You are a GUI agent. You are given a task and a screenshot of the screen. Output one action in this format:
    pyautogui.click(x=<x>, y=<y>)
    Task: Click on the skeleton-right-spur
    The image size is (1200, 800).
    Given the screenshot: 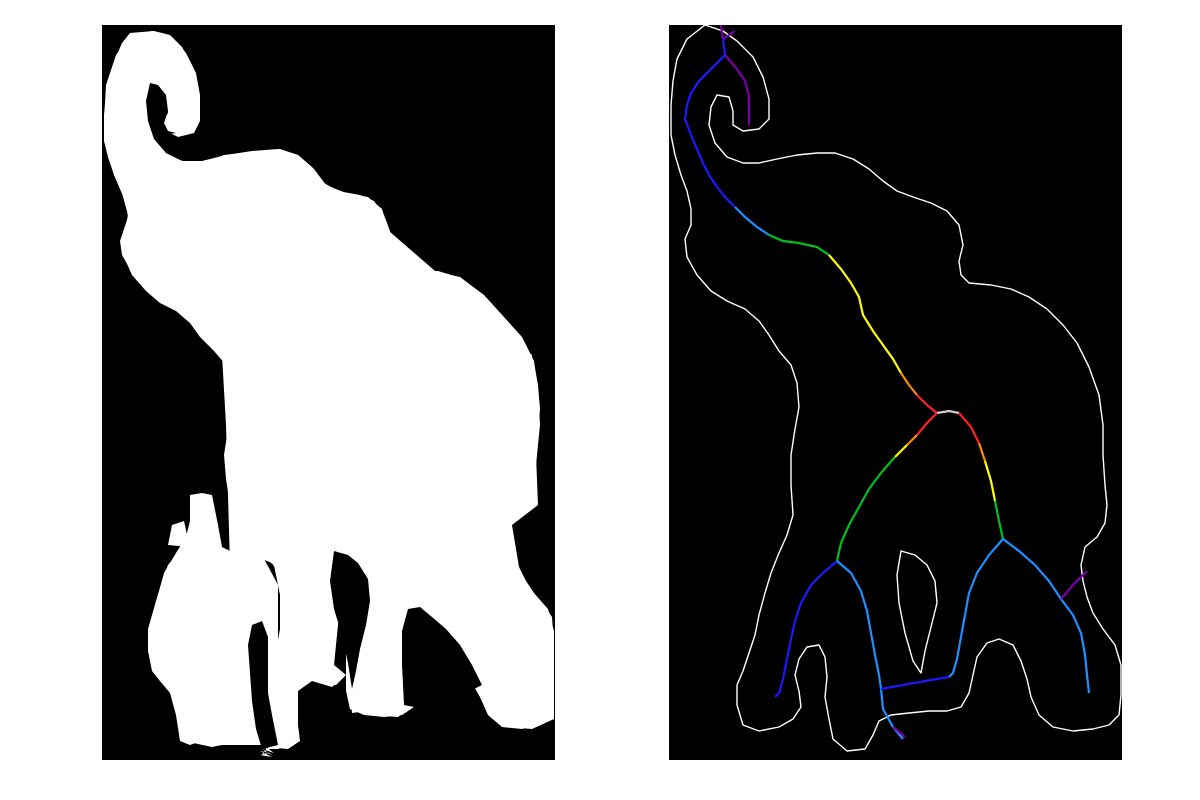 What is the action you would take?
    pyautogui.click(x=1074, y=585)
    